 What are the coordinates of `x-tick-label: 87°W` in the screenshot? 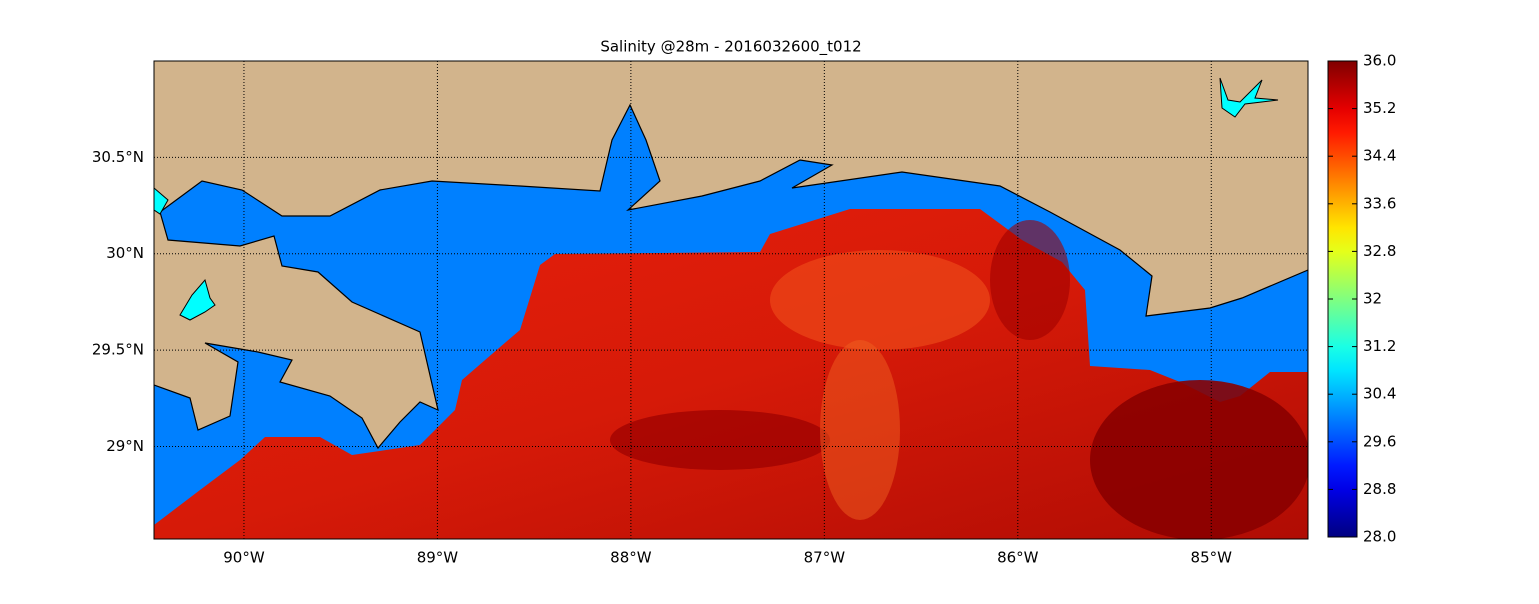 It's located at (825, 558).